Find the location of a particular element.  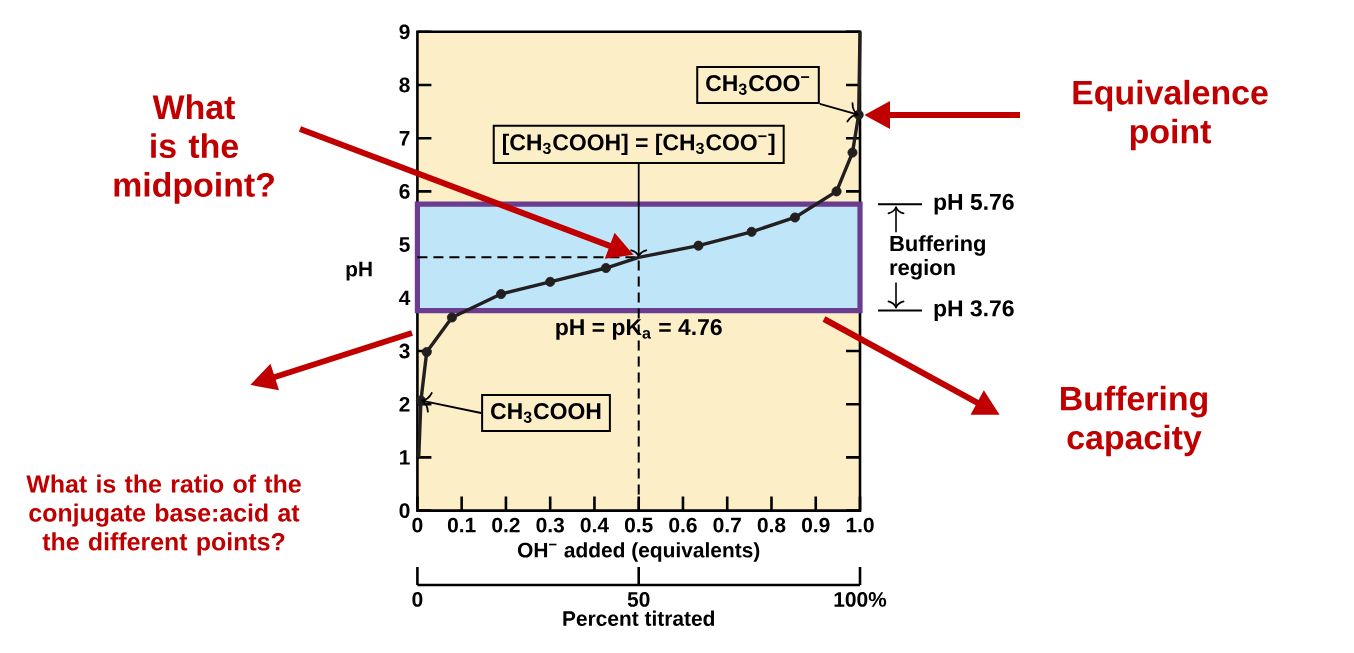

x-tick-label: 0 is located at coordinates (417, 525).